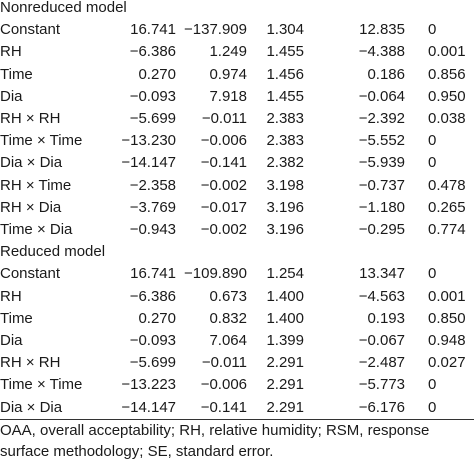 The height and width of the screenshot is (460, 474). I want to click on p-value-cell: 0.265, so click(447, 207).